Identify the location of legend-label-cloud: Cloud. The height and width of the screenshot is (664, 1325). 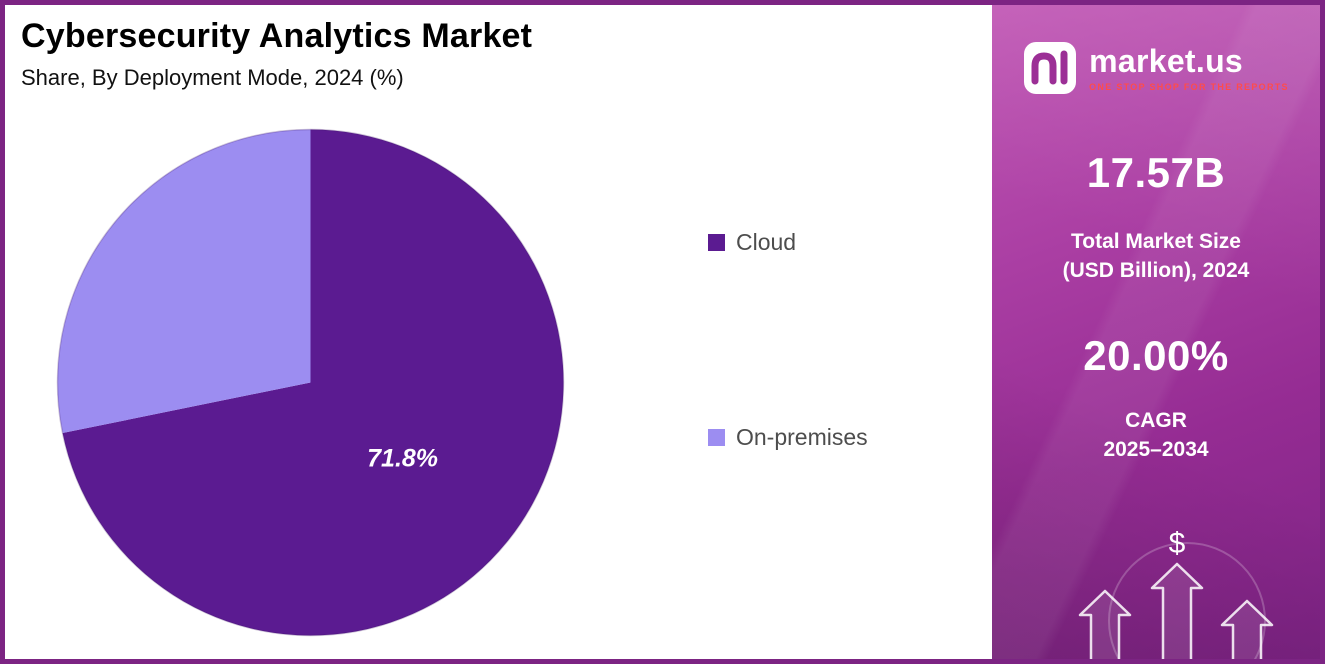
(766, 242).